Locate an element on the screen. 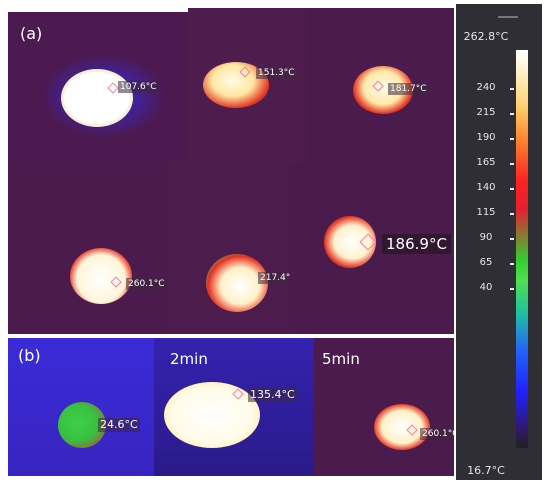 The image size is (550, 484). scale-tick-label: 115 is located at coordinates (486, 212).